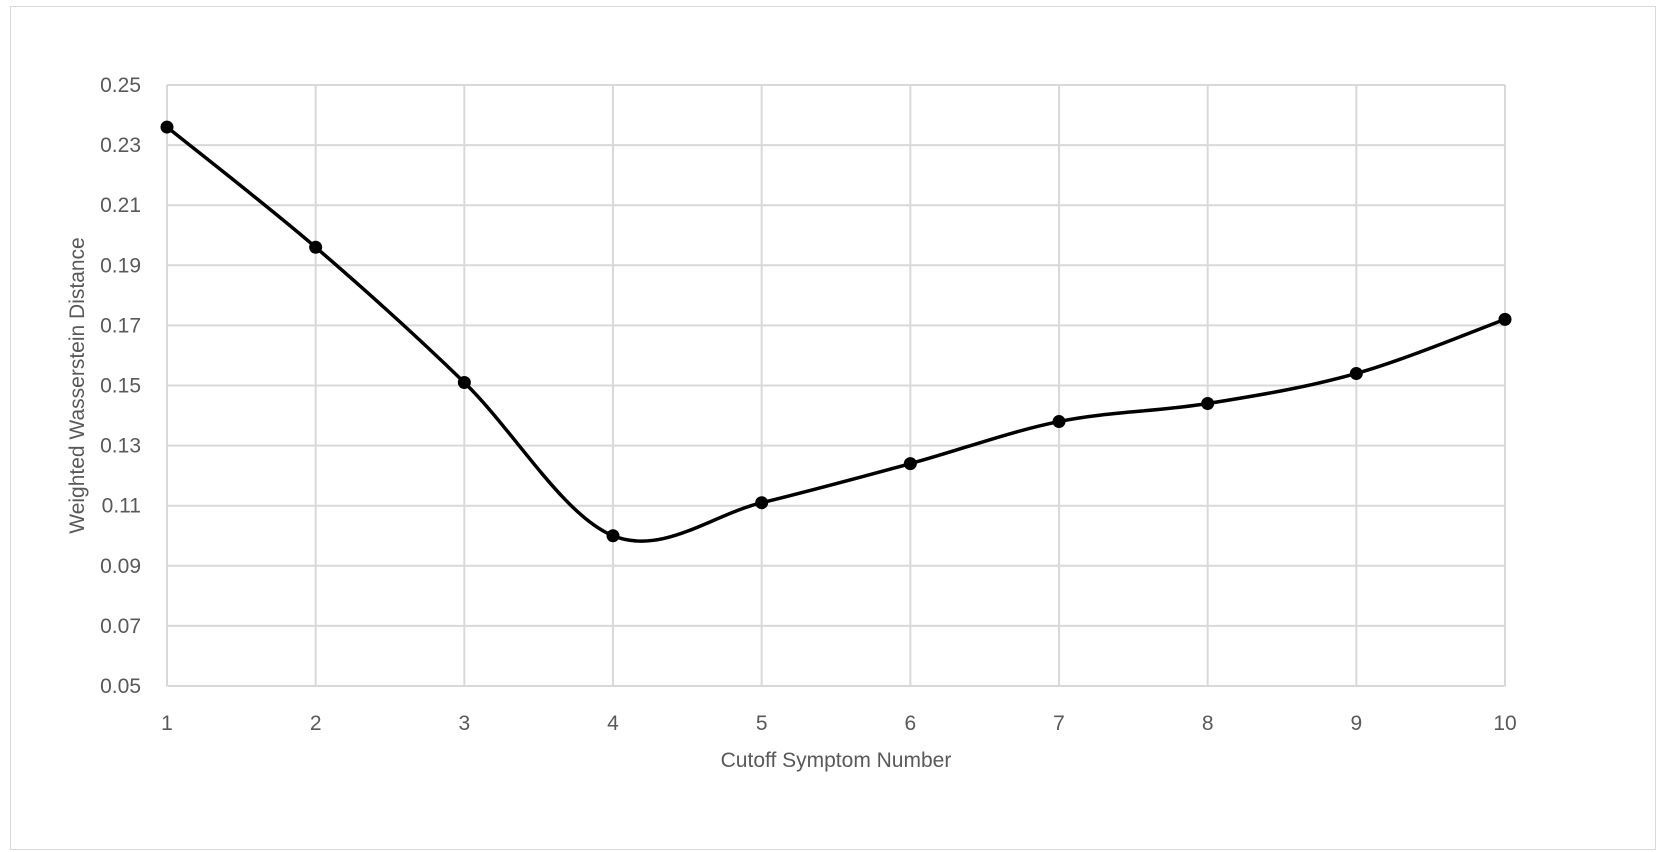 The width and height of the screenshot is (1658, 852). I want to click on y-tick-label: 0.23, so click(120, 145).